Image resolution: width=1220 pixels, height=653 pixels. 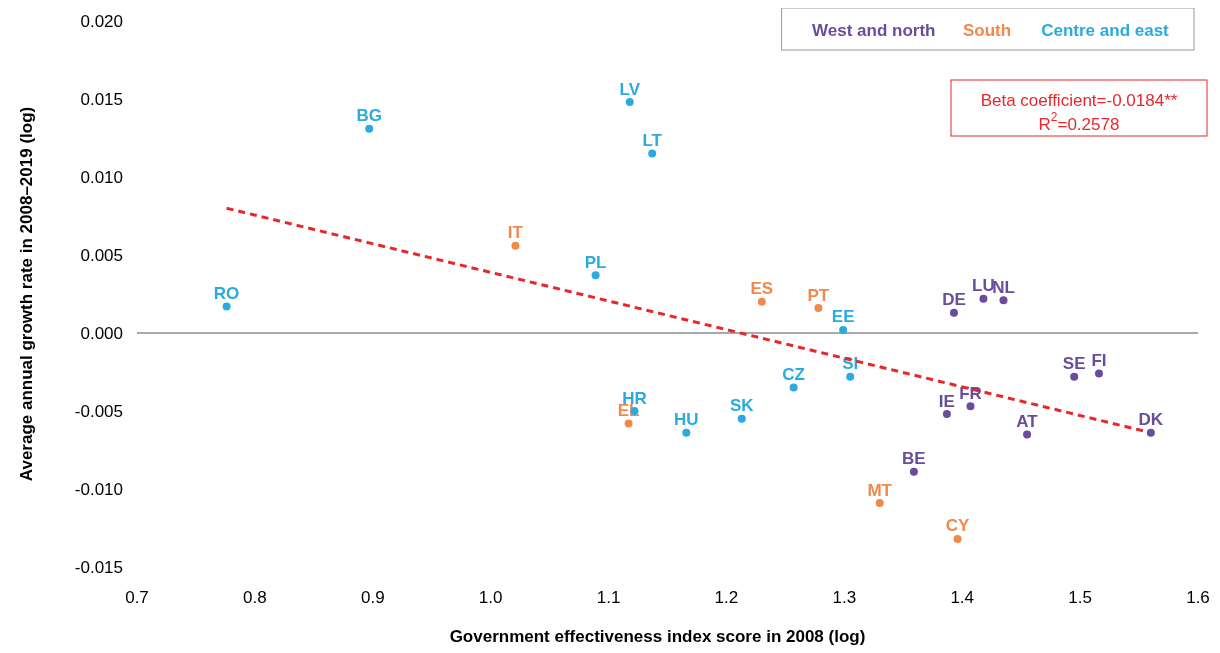 What do you see at coordinates (630, 89) in the screenshot?
I see `data-label: LV` at bounding box center [630, 89].